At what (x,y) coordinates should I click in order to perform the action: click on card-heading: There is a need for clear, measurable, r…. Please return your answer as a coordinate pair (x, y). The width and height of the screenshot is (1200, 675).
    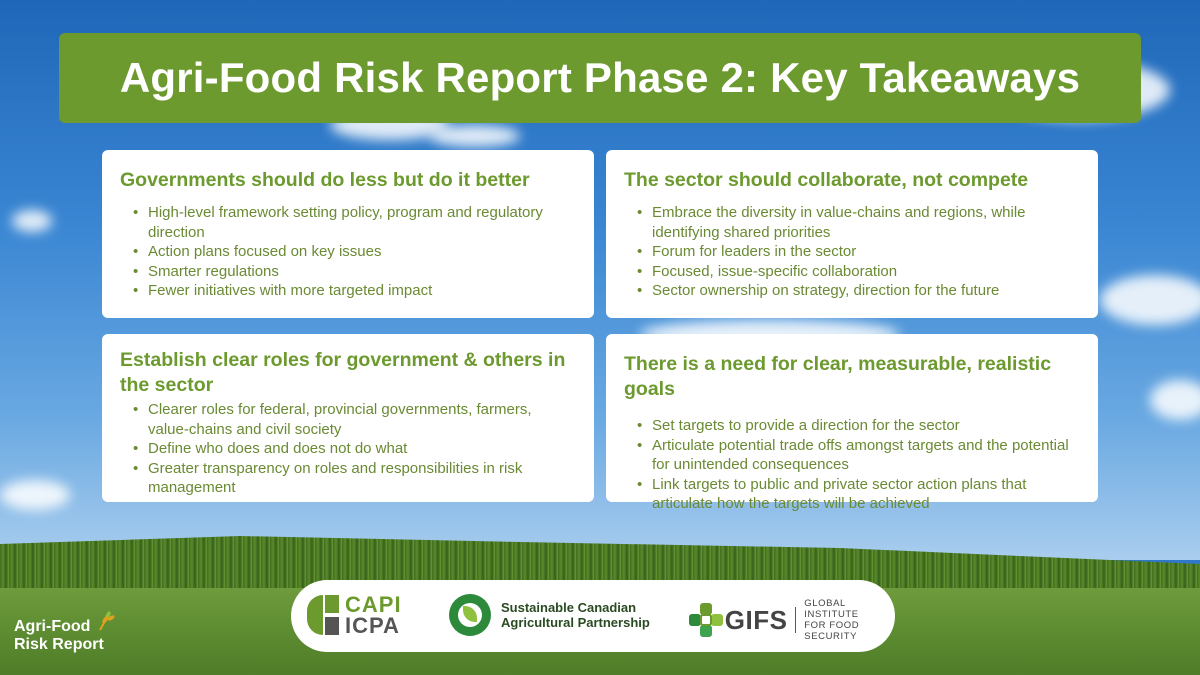
    Looking at the image, I should click on (838, 376).